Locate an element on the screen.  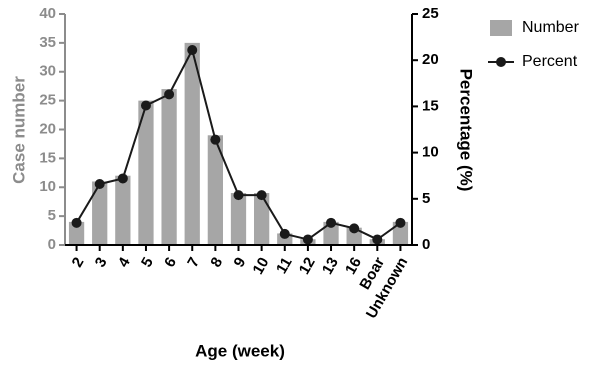
y2-axis-title: Percentage (%) is located at coordinates (466, 130).